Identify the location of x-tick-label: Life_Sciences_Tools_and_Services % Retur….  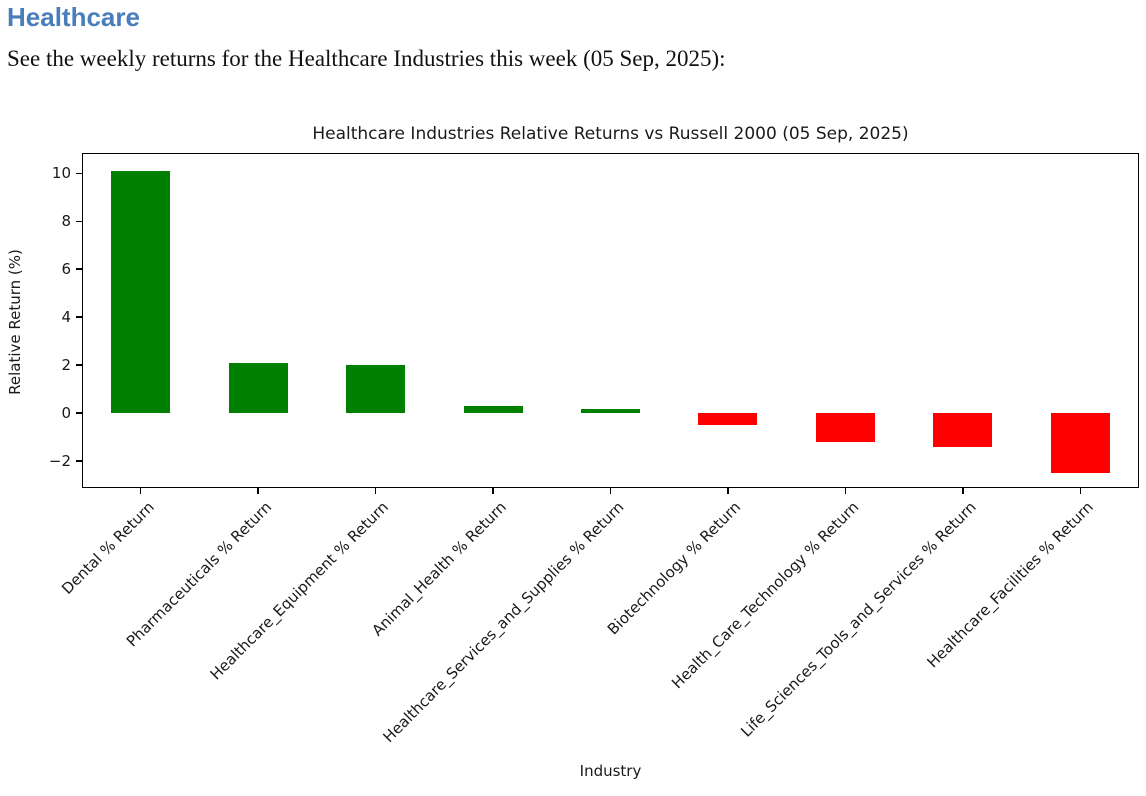
(858, 619).